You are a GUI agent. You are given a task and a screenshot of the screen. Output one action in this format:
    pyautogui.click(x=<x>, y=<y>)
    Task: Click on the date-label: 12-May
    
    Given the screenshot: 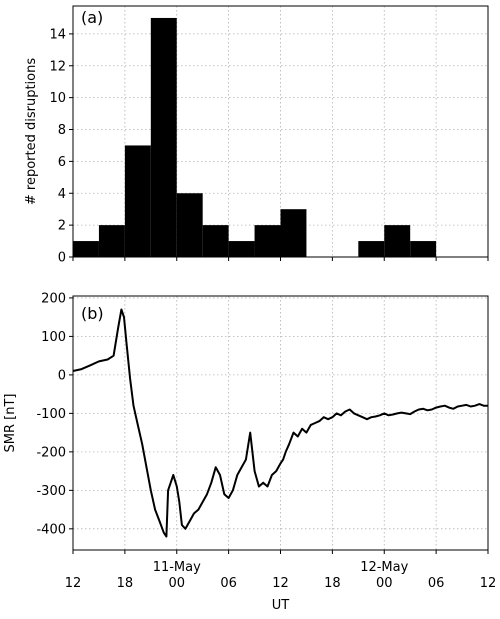 What is the action you would take?
    pyautogui.click(x=384, y=567)
    